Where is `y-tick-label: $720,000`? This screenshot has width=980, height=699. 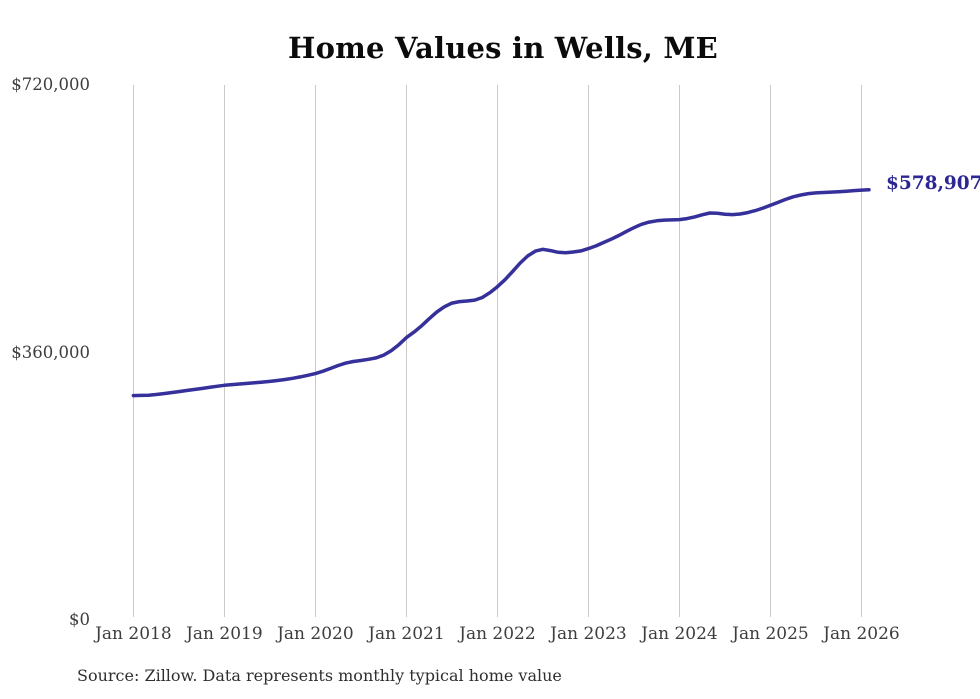
y-tick-label: $720,000 is located at coordinates (50, 84).